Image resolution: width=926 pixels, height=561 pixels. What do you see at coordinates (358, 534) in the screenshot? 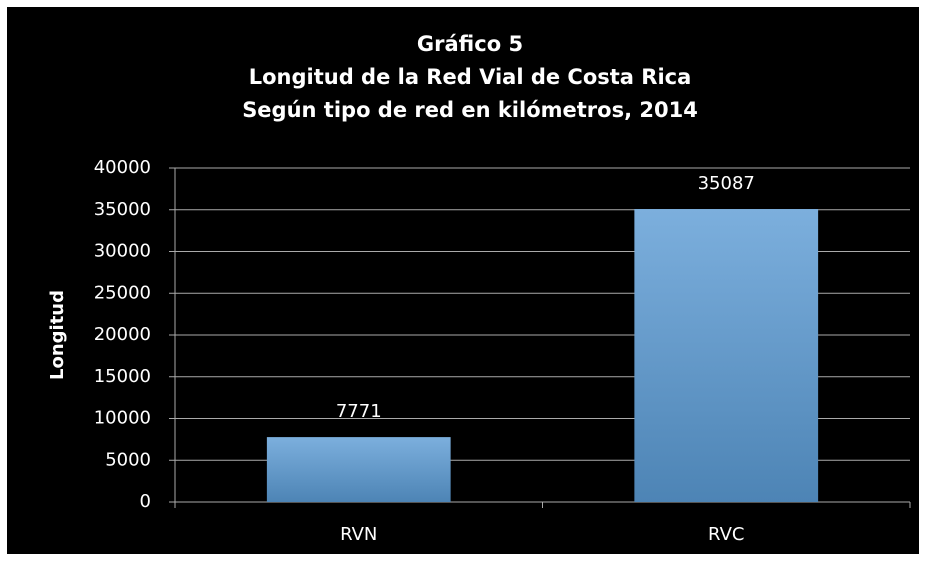
I see `x-tick-label: RVN` at bounding box center [358, 534].